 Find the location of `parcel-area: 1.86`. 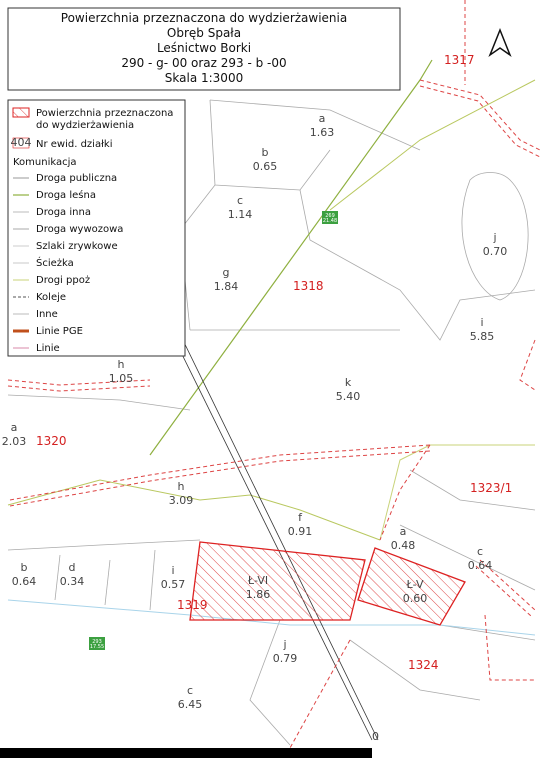

parcel-area: 1.86 is located at coordinates (258, 594).